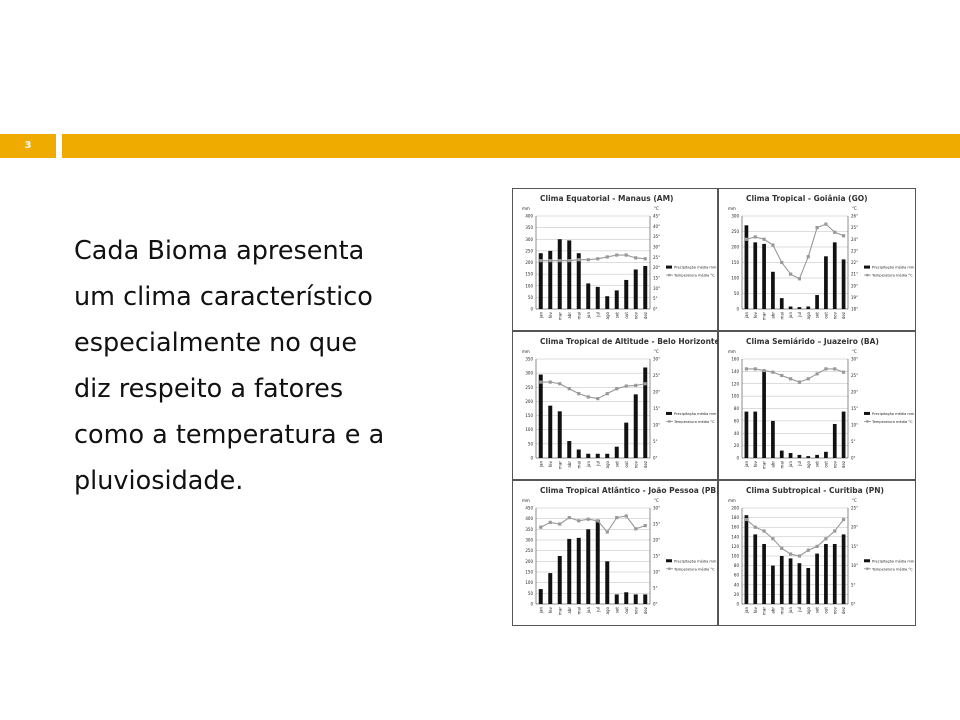 The image size is (960, 720). Describe the element at coordinates (737, 575) in the screenshot. I see `y-tick-label: 60` at that location.